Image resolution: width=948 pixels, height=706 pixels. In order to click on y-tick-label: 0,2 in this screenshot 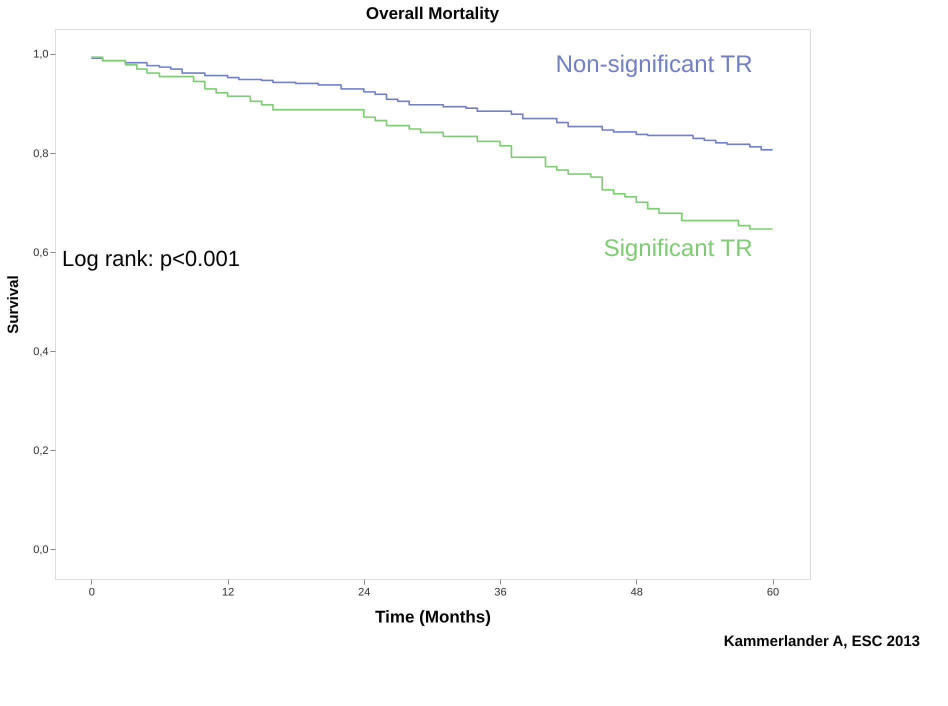, I will do `click(40, 450)`.